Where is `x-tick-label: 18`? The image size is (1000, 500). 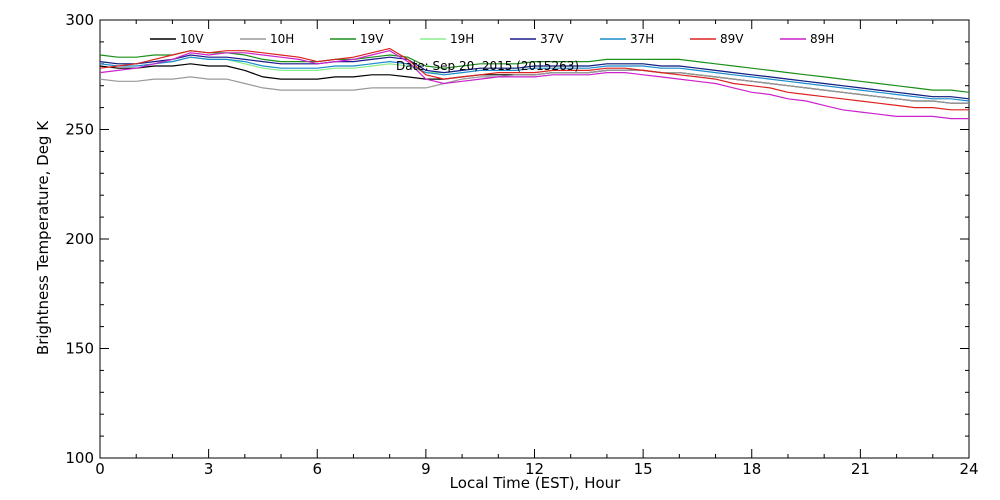 x-tick-label: 18 is located at coordinates (751, 469).